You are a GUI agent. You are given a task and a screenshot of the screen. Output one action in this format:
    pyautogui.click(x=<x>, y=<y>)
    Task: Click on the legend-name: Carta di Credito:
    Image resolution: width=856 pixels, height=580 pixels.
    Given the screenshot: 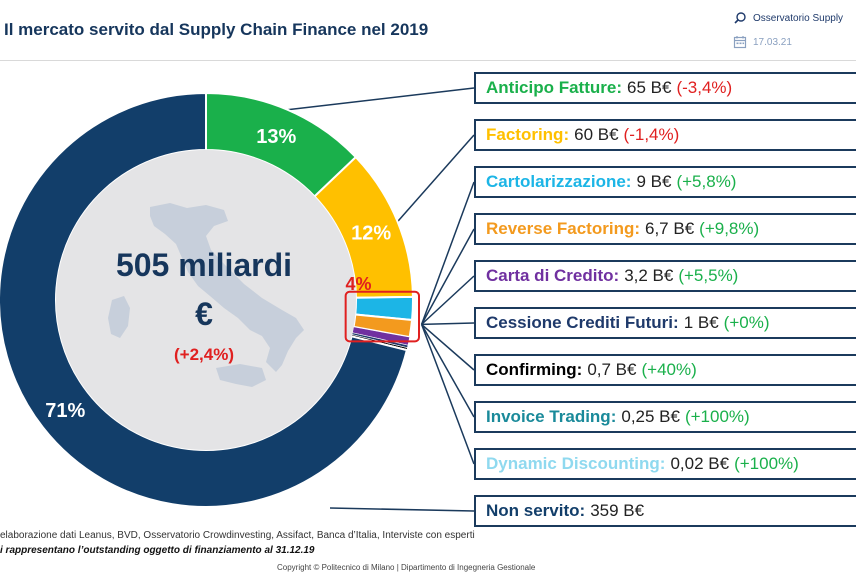 What is the action you would take?
    pyautogui.click(x=553, y=275)
    